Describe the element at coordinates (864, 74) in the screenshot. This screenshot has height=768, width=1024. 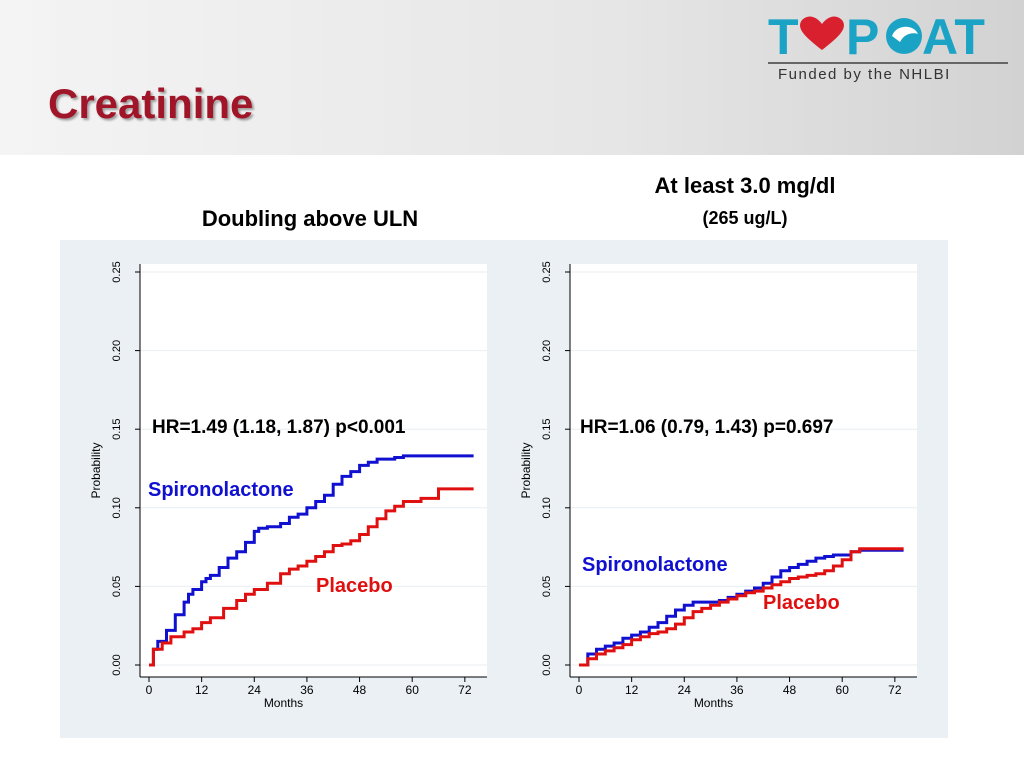
I see `logo-subtitle: Funded by the NHLBI` at that location.